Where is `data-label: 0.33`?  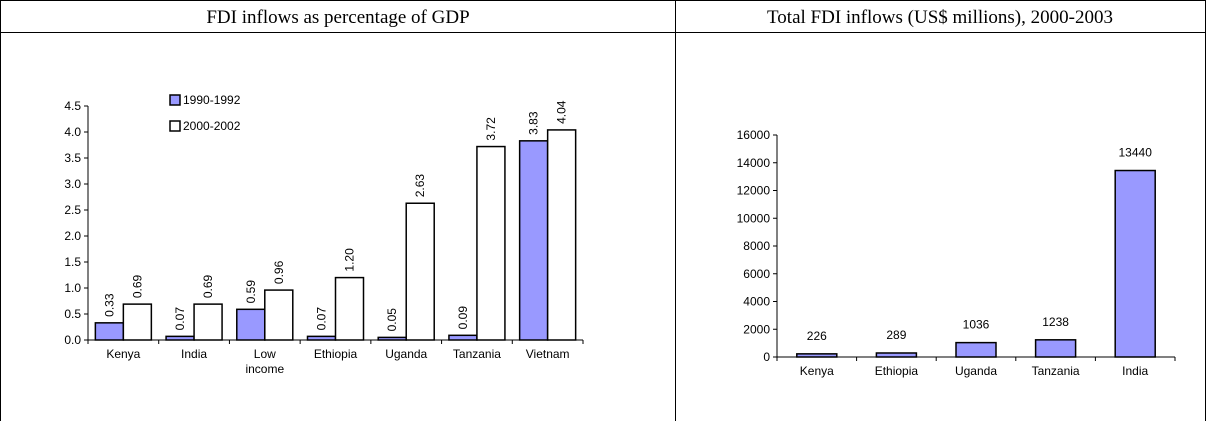 data-label: 0.33 is located at coordinates (109, 305).